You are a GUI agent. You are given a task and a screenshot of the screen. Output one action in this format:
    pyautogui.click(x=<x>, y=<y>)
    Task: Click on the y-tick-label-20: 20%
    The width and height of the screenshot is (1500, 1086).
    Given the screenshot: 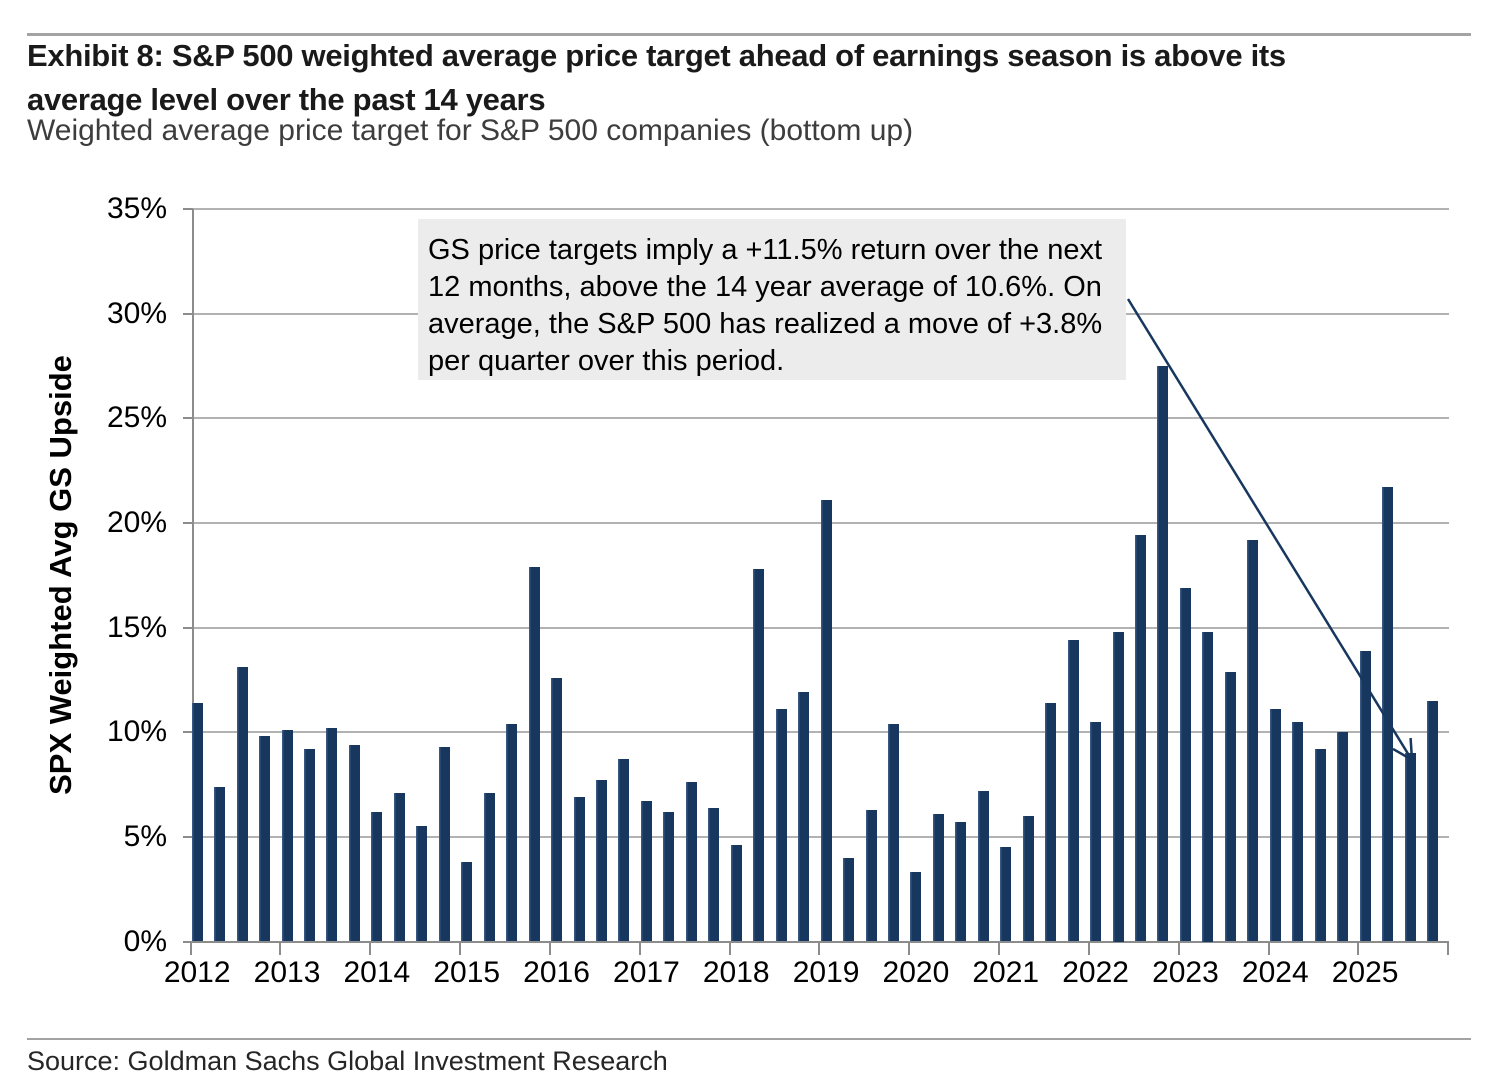 What is the action you would take?
    pyautogui.click(x=136, y=522)
    